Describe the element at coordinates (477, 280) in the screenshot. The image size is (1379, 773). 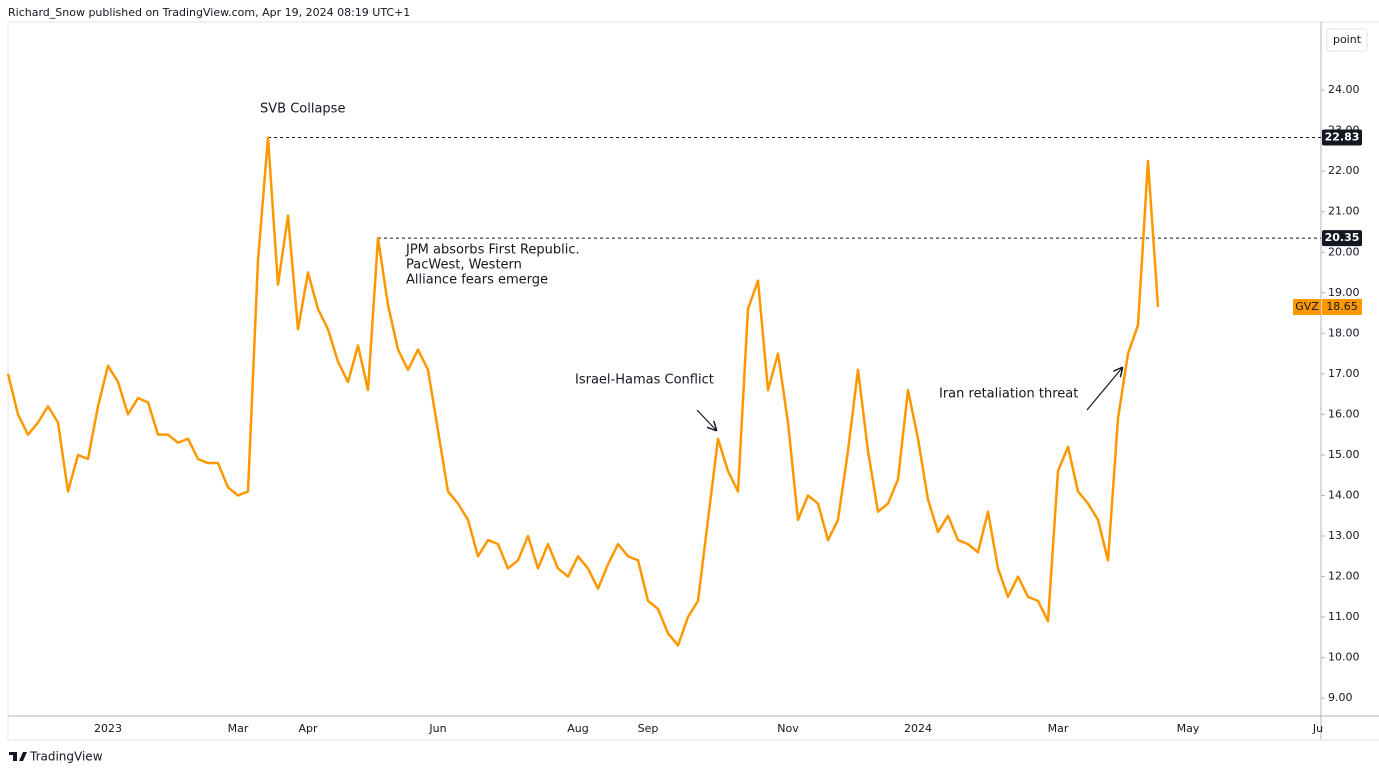
I see `annotation: Alliance fears emerge` at that location.